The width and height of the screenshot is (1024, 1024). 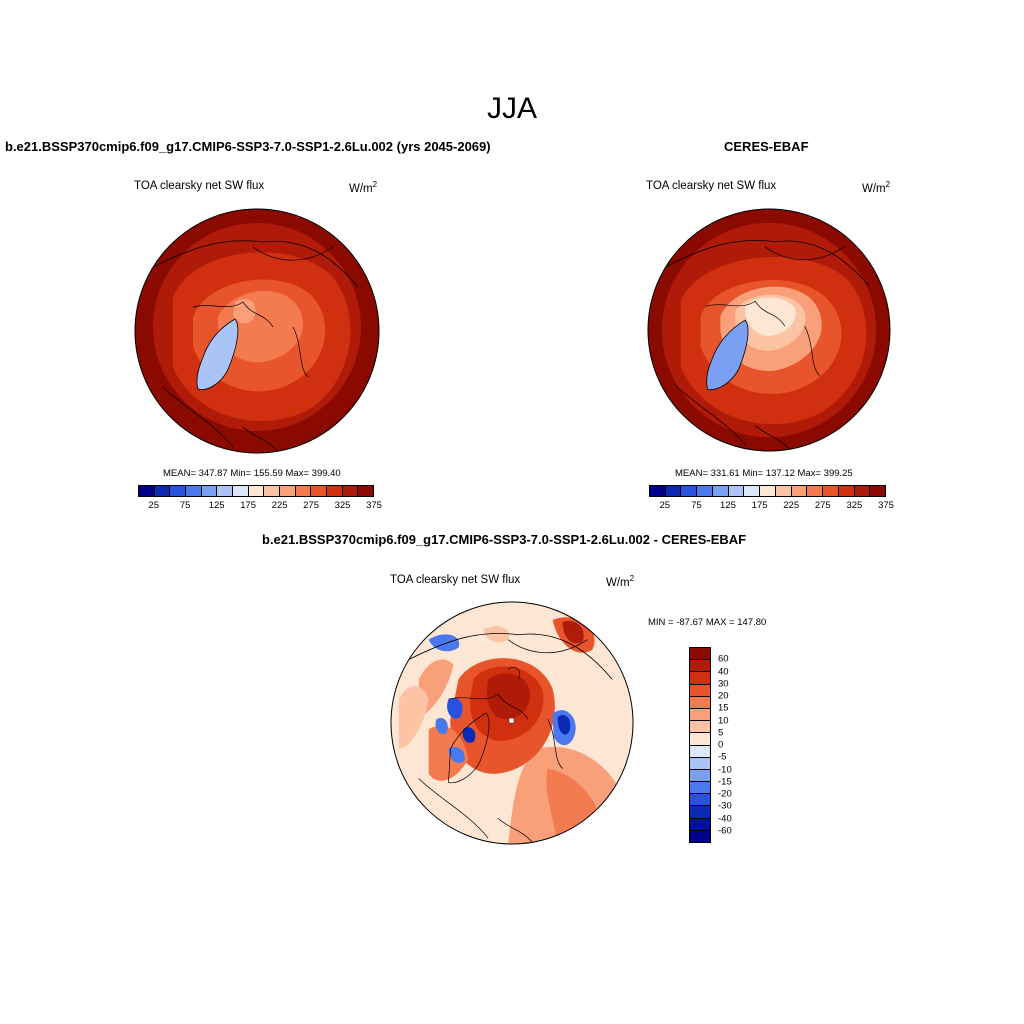 What do you see at coordinates (766, 146) in the screenshot?
I see `obs-panel-title: CERES-EBAF` at bounding box center [766, 146].